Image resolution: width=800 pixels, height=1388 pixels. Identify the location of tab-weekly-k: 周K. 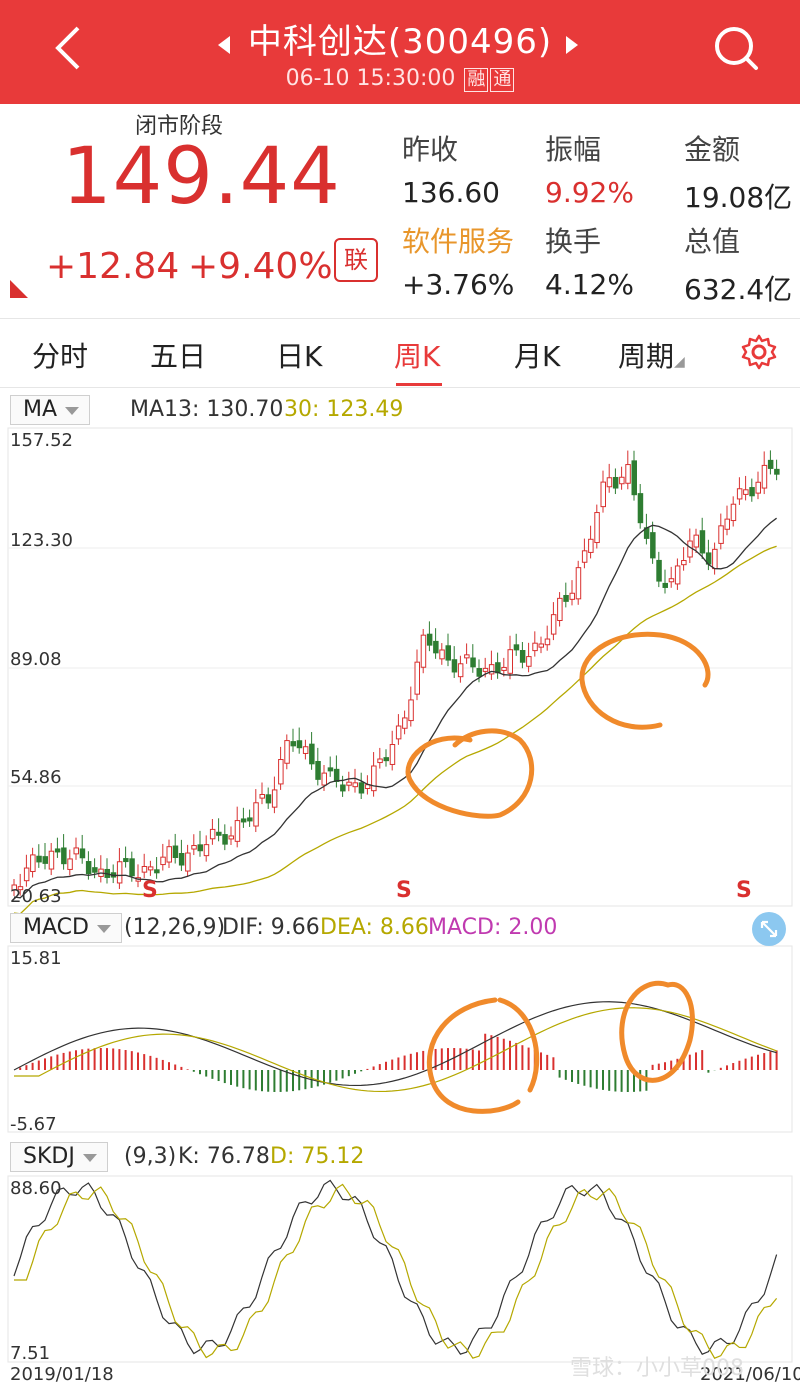
(417, 356).